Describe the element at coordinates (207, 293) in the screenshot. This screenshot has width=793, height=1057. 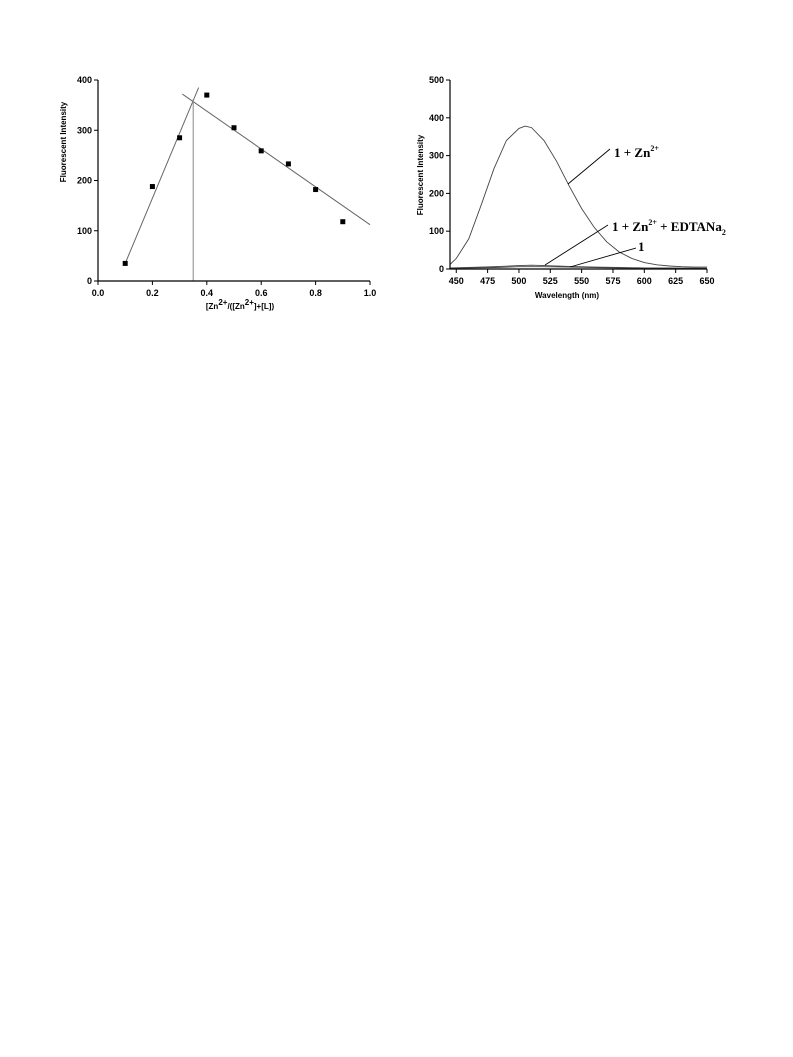
I see `x-tick-label: 0.4` at that location.